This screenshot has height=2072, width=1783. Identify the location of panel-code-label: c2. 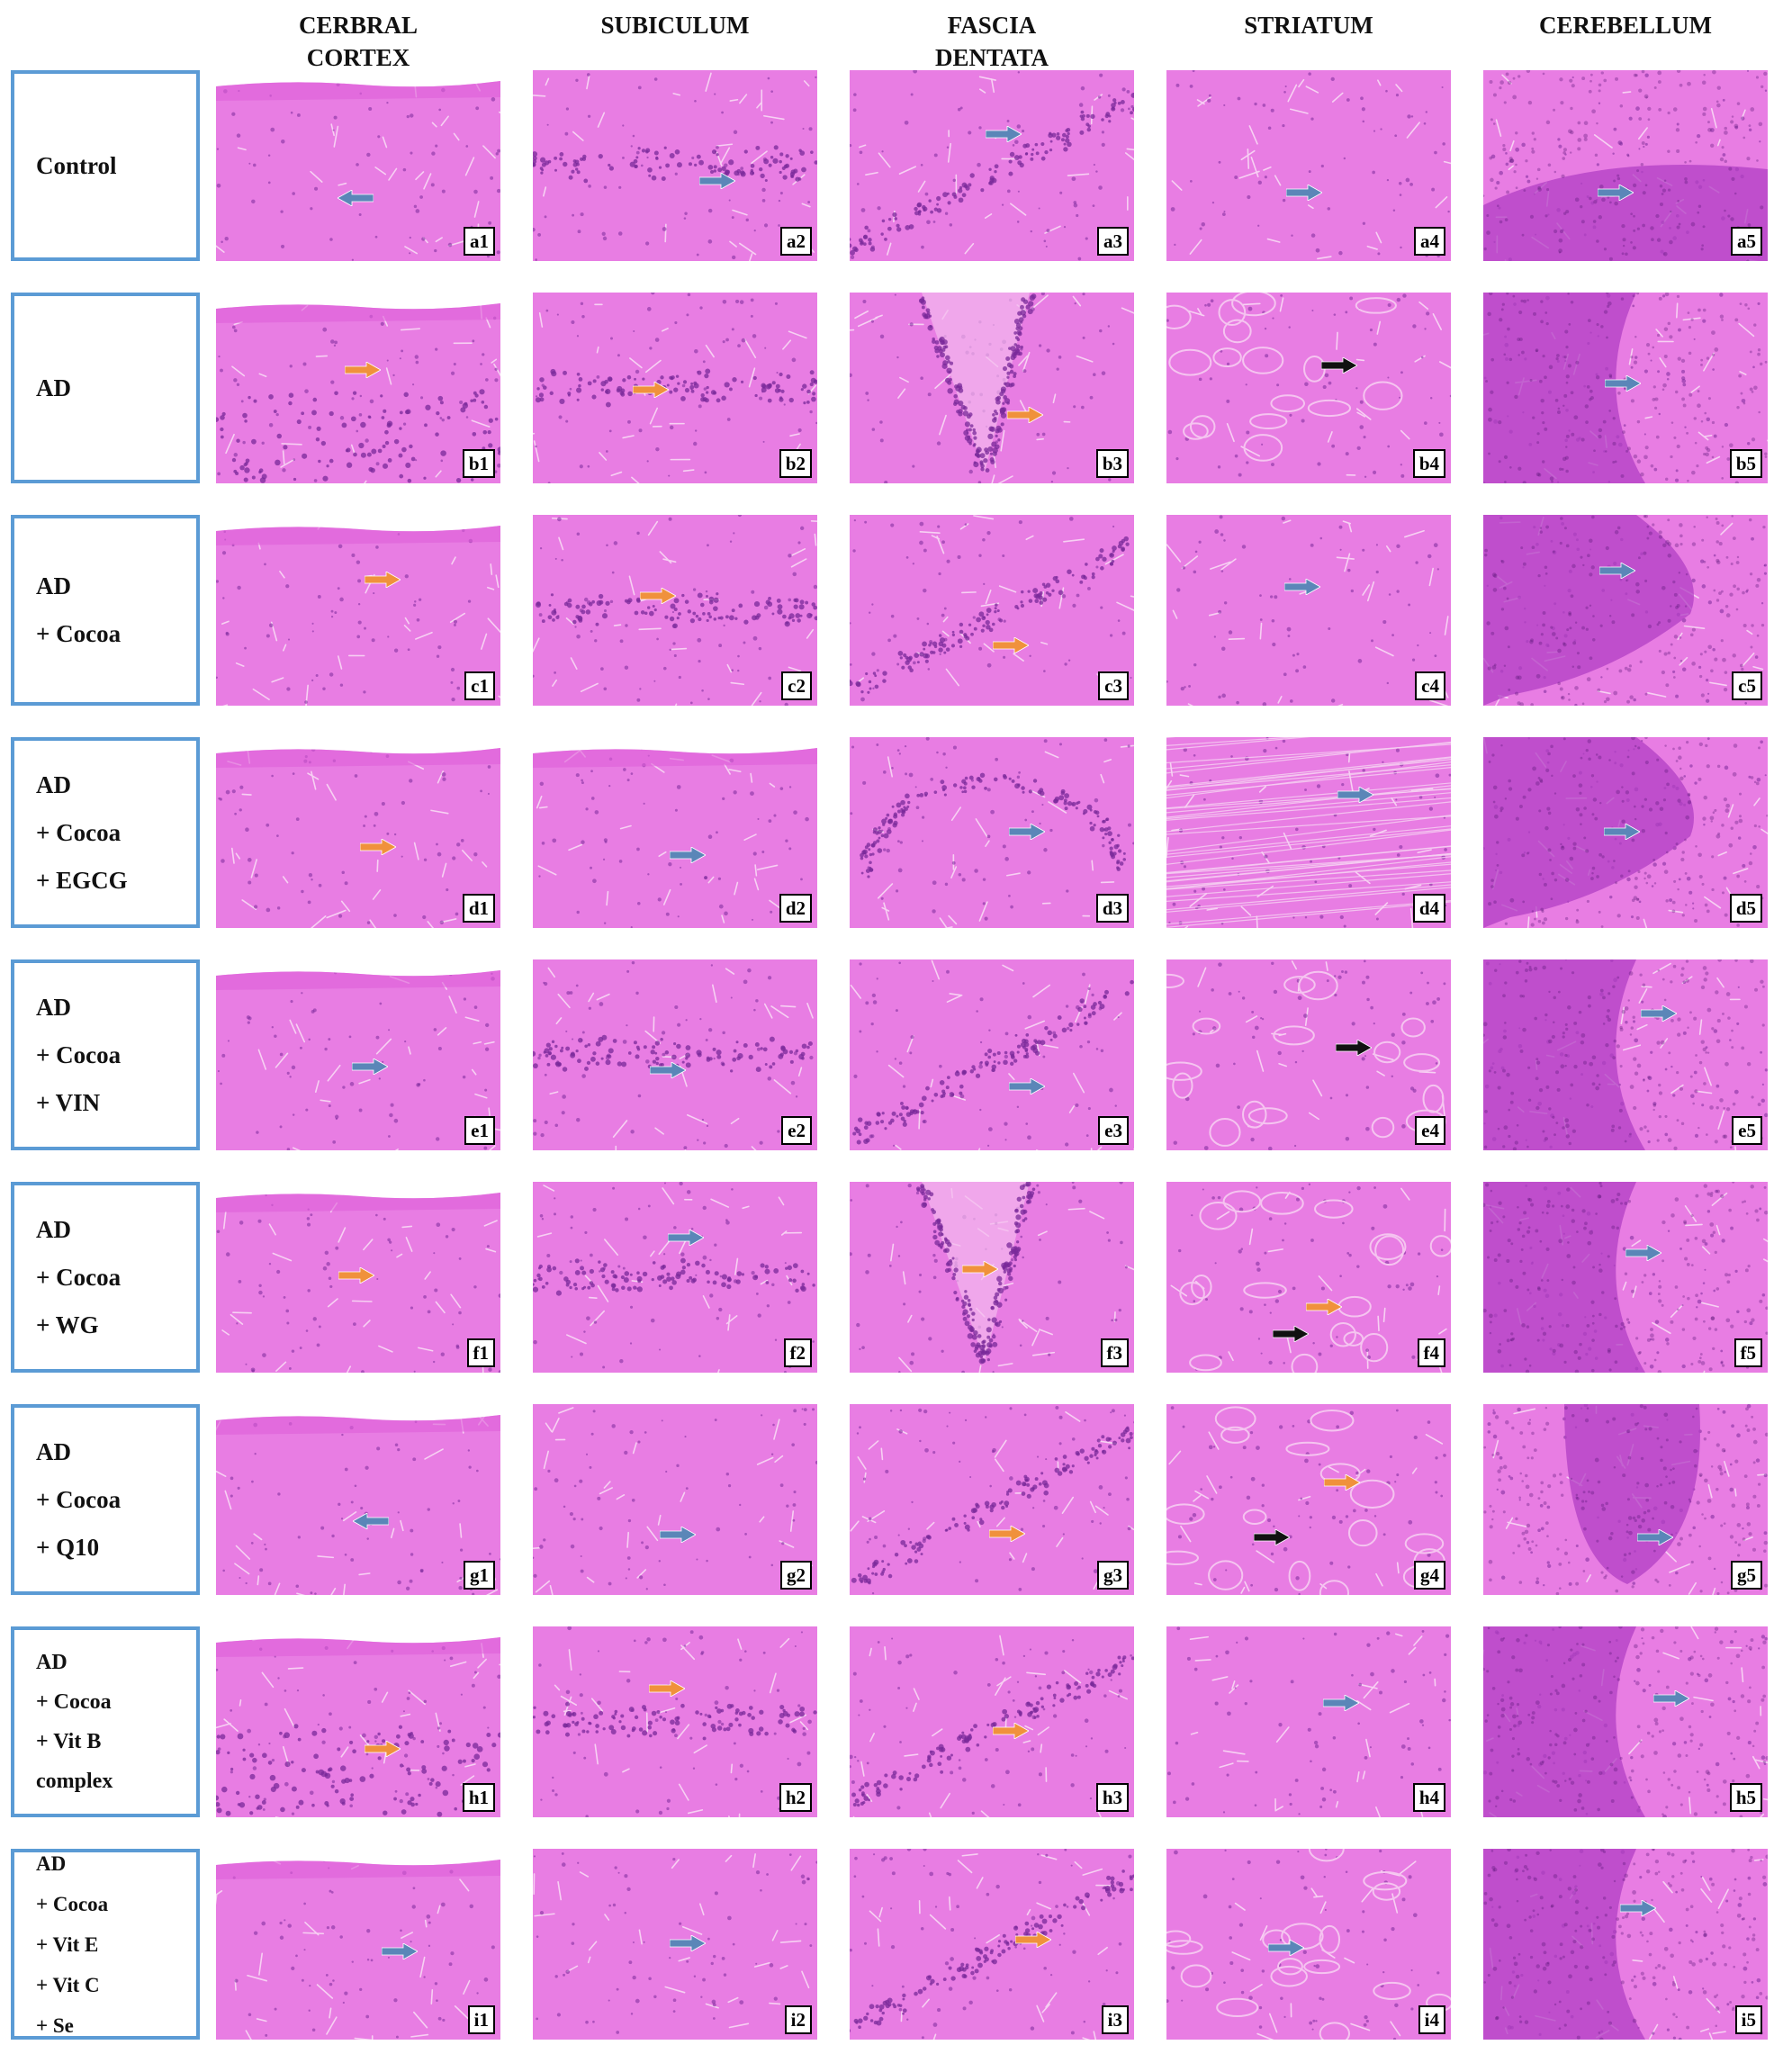
(796, 685).